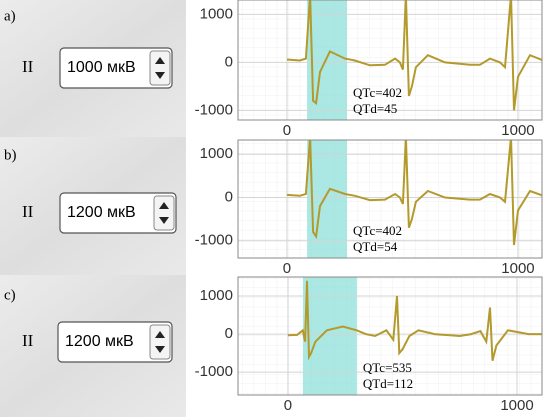  Describe the element at coordinates (375, 246) in the screenshot. I see `annotation: QTd=54` at that location.